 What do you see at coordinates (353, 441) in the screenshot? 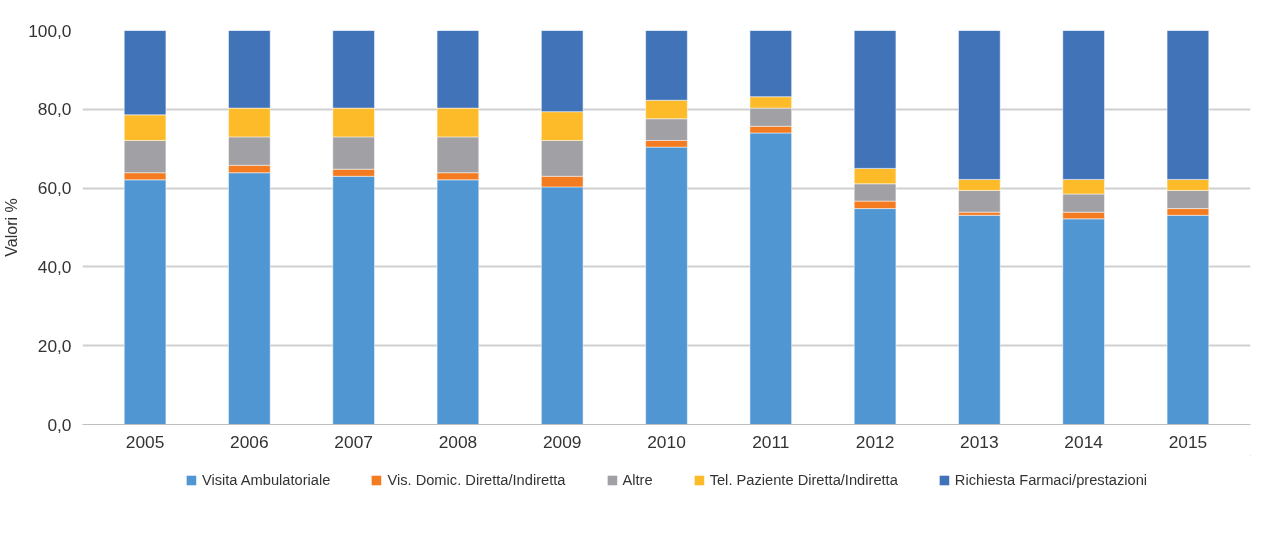
I see `x-tick-label: 2007` at bounding box center [353, 441].